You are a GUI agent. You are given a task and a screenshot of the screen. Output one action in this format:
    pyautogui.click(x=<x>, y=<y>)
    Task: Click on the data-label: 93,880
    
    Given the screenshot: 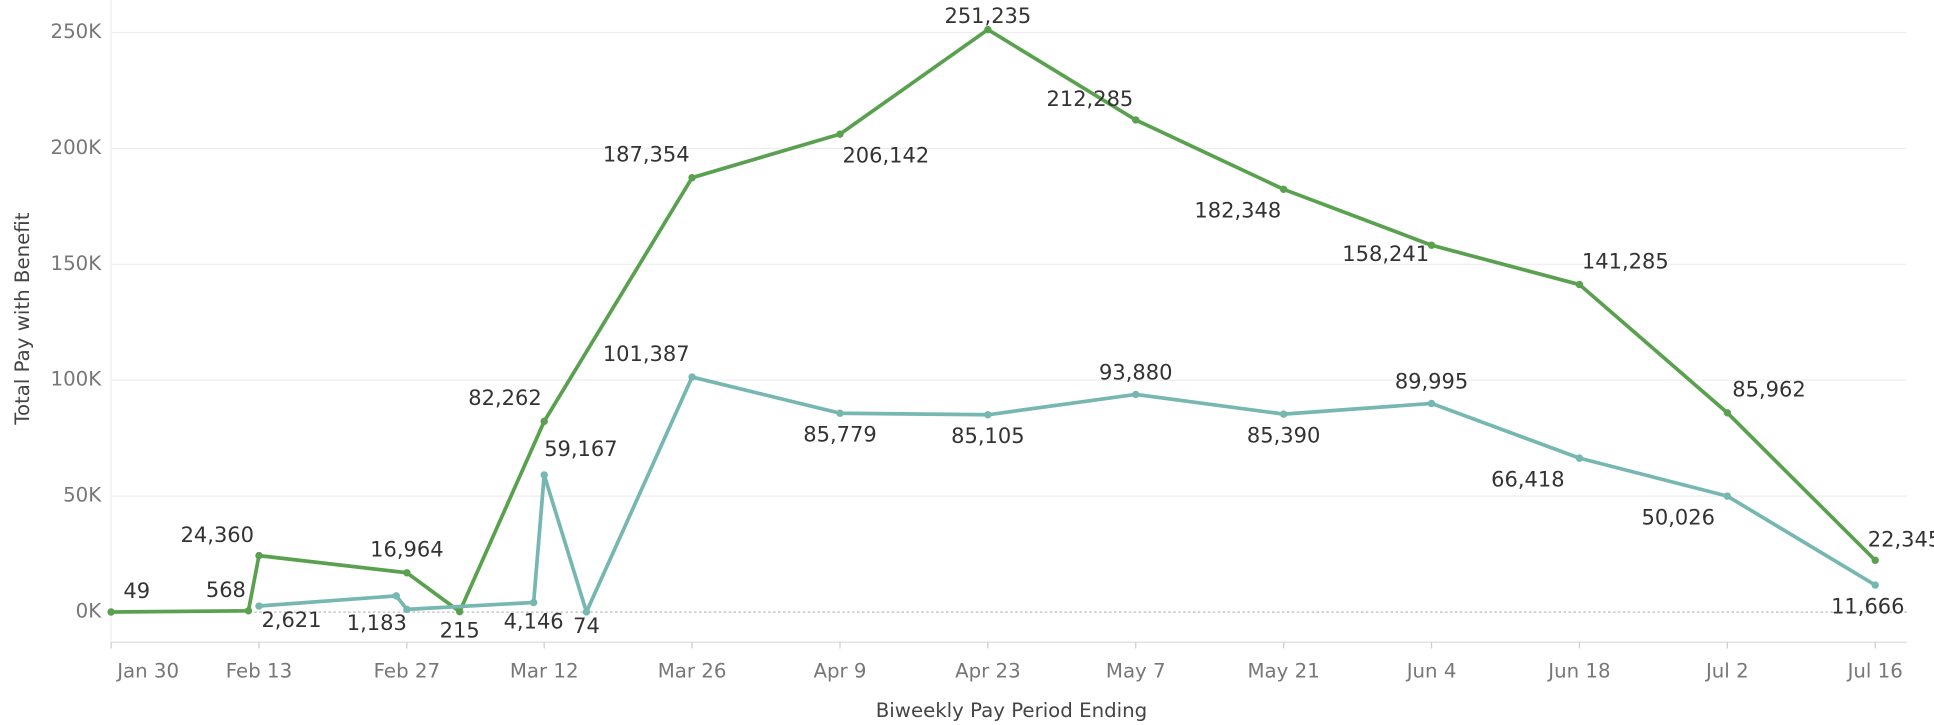 What is the action you would take?
    pyautogui.click(x=1135, y=372)
    